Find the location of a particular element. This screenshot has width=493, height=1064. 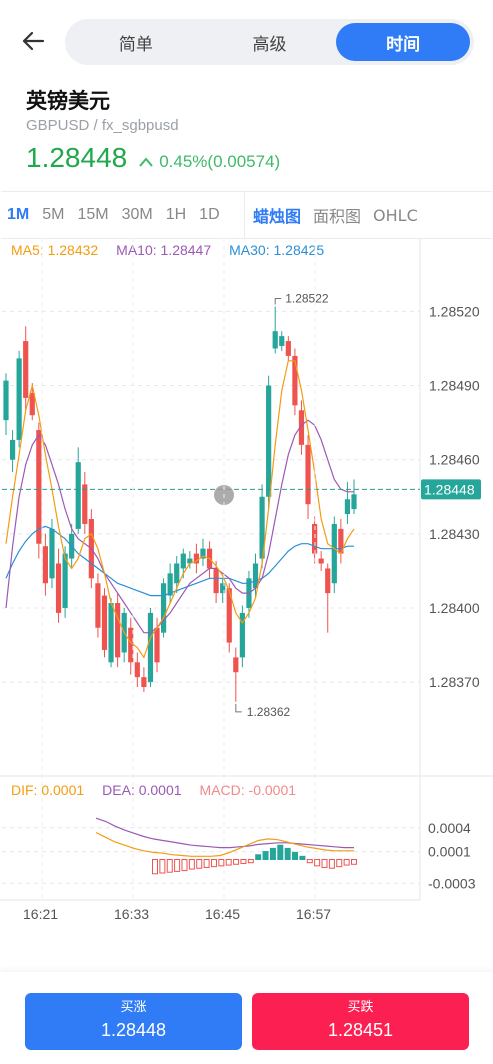

ma30-legend: MA30: 1.28425 is located at coordinates (277, 250).